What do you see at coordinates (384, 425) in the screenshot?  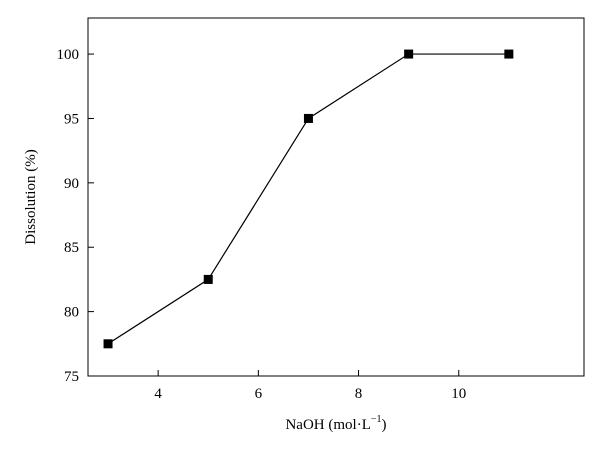 I see `x-axis-label-close: )` at bounding box center [384, 425].